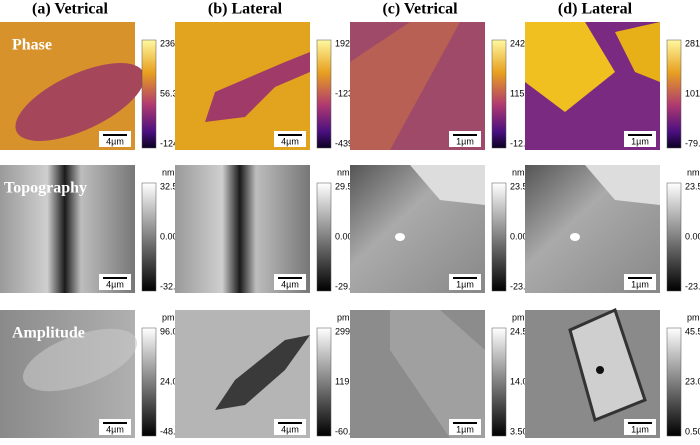 This screenshot has width=700, height=445. I want to click on colorbar-max: 96.0, so click(169, 331).